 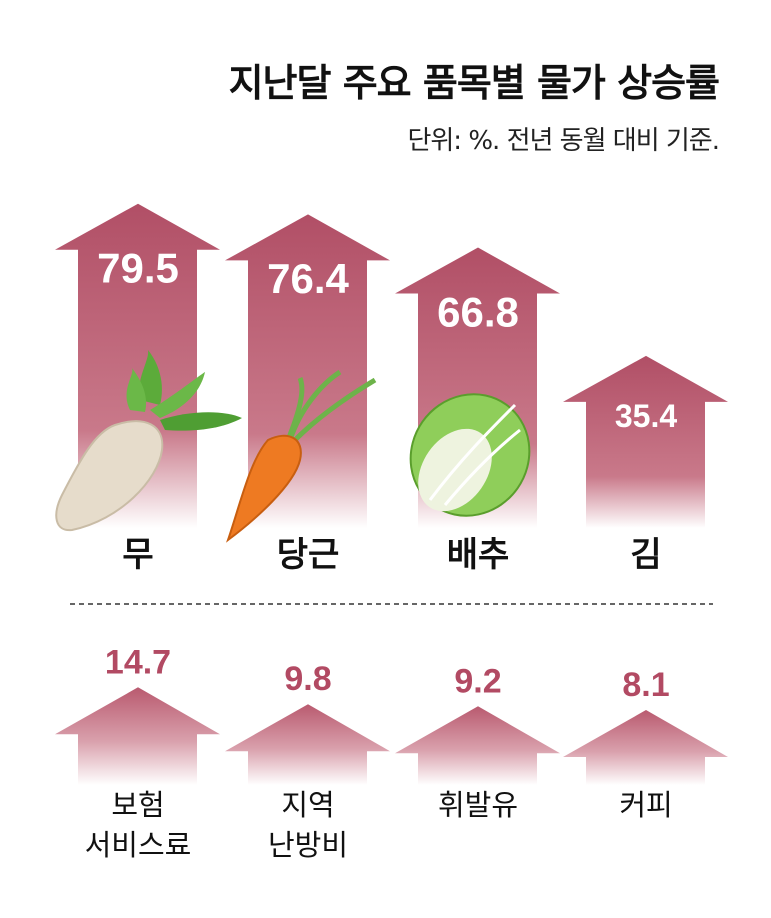 What do you see at coordinates (646, 416) in the screenshot?
I see `data-label: 35.4` at bounding box center [646, 416].